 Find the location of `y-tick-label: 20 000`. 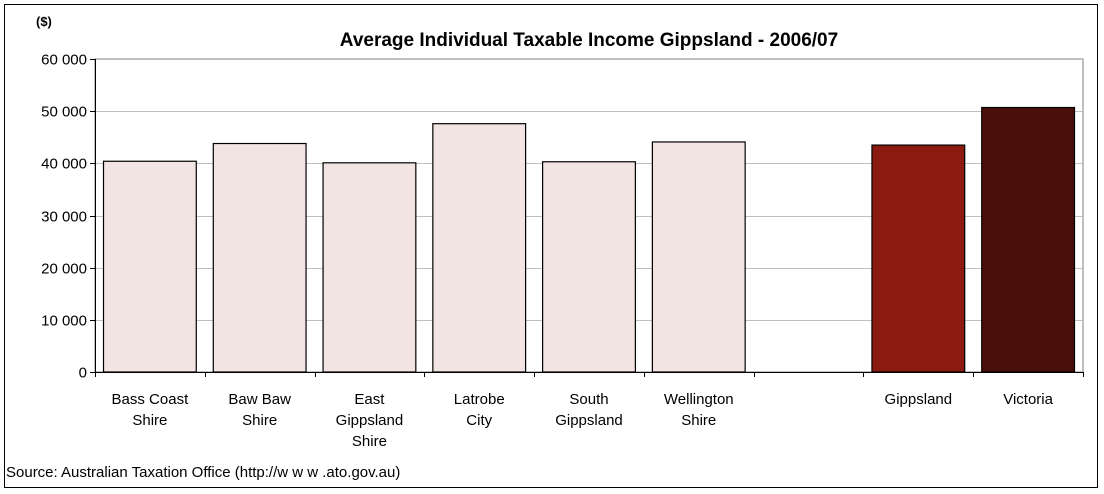

y-tick-label: 20 000 is located at coordinates (64, 269).